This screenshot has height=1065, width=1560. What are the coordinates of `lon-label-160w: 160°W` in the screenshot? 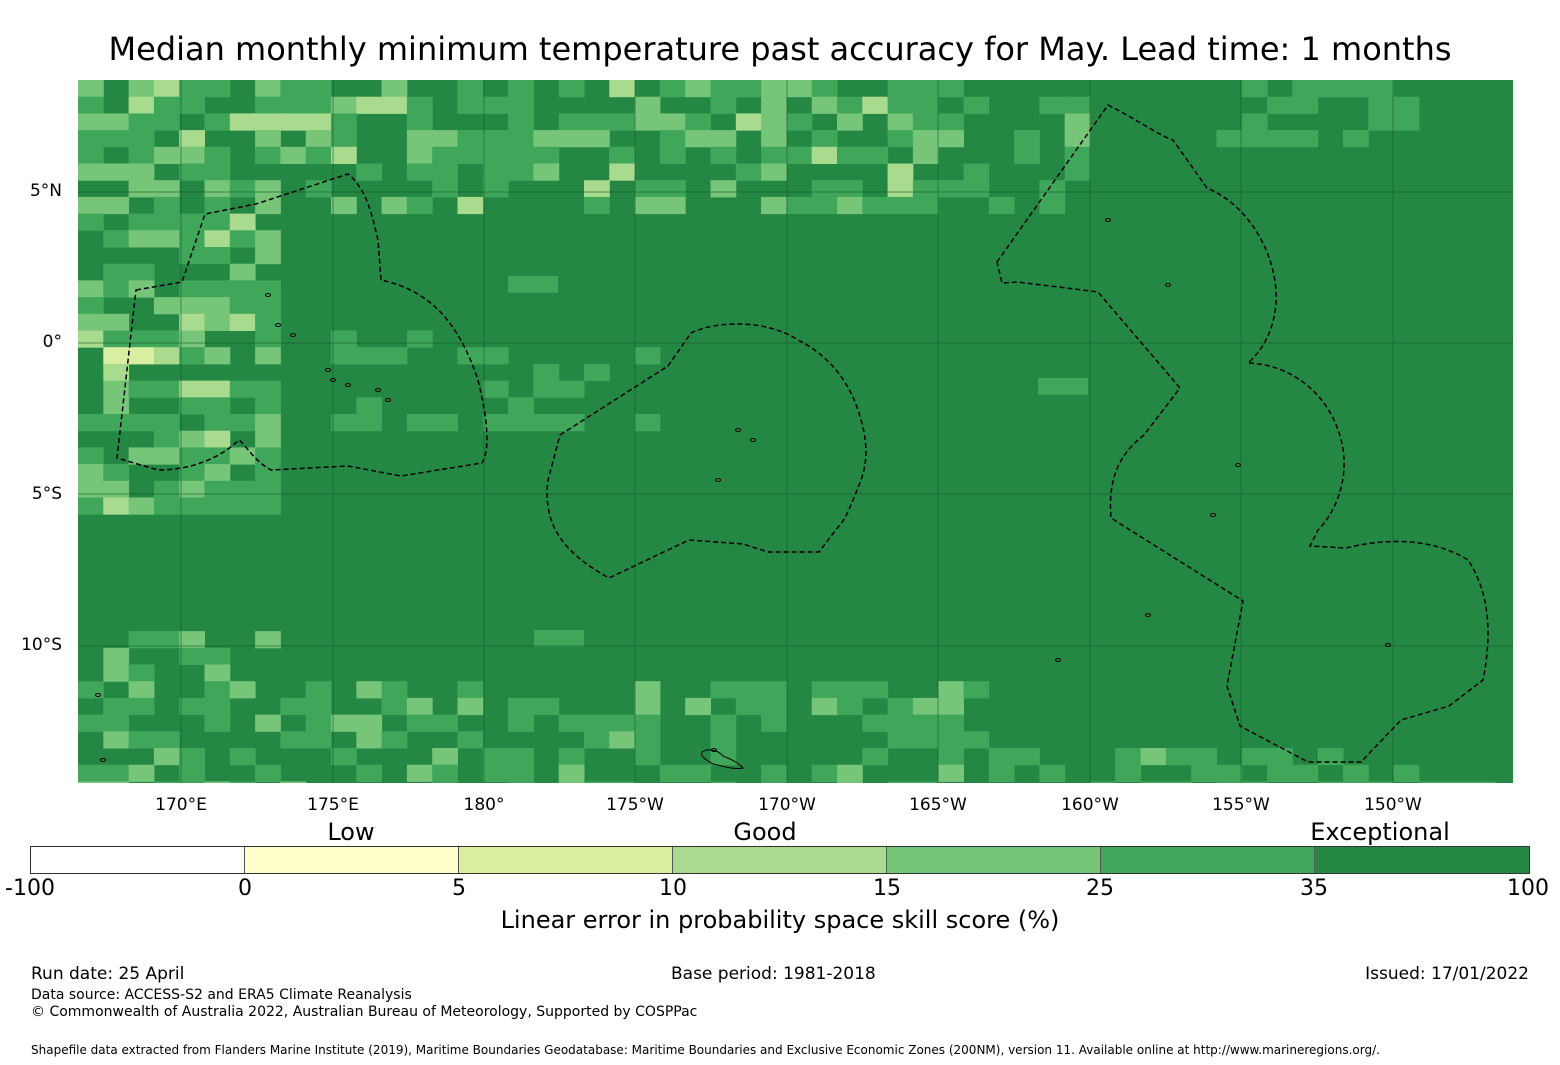 It's located at (1090, 805).